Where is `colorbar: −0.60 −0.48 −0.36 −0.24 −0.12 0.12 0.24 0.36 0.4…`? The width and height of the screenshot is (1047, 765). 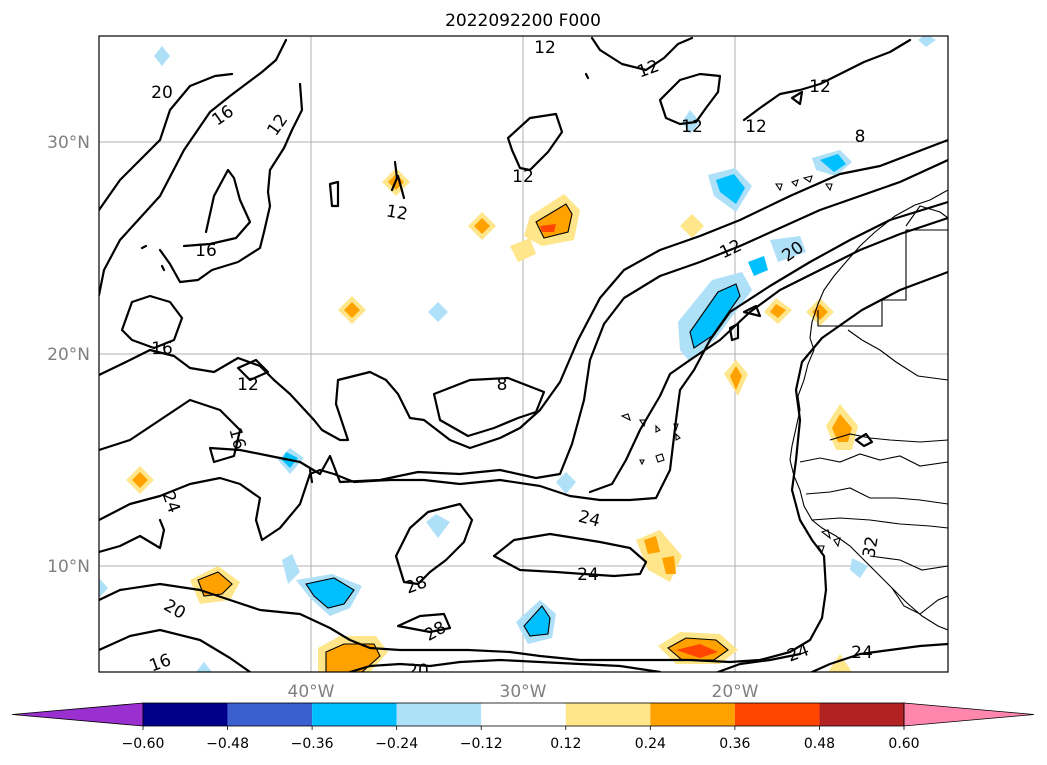 colorbar: −0.60 −0.48 −0.36 −0.24 −0.12 0.12 0.24 0.36 0.4… is located at coordinates (523, 727).